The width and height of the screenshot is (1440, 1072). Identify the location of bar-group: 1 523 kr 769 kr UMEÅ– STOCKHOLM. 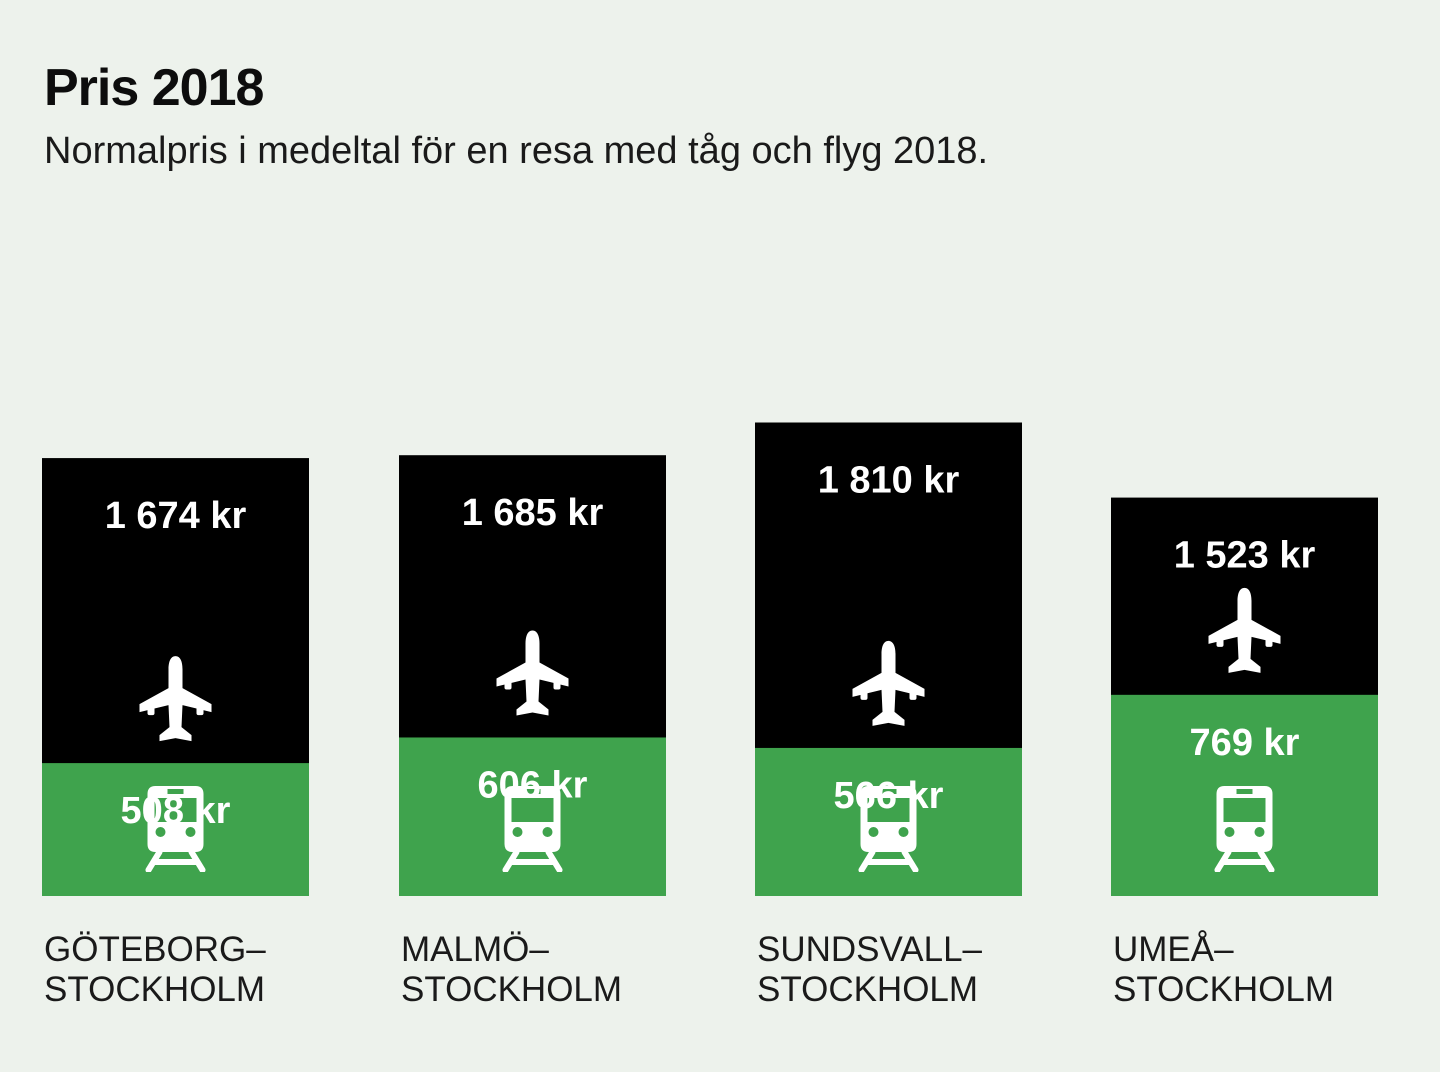
(1244, 753).